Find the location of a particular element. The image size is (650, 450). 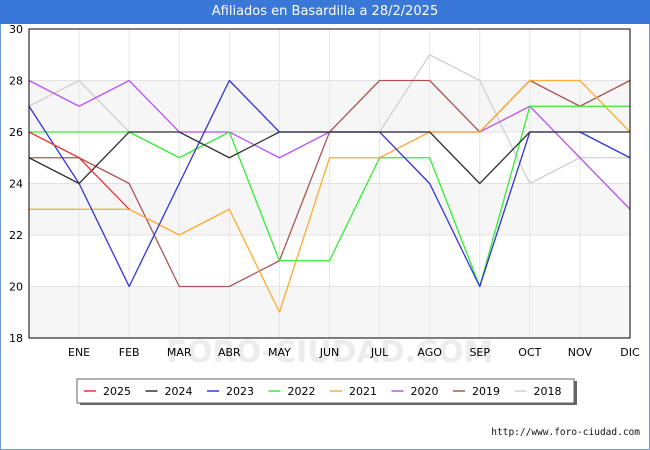

watermark: FORO-CIUDAD.COM is located at coordinates (330, 352).